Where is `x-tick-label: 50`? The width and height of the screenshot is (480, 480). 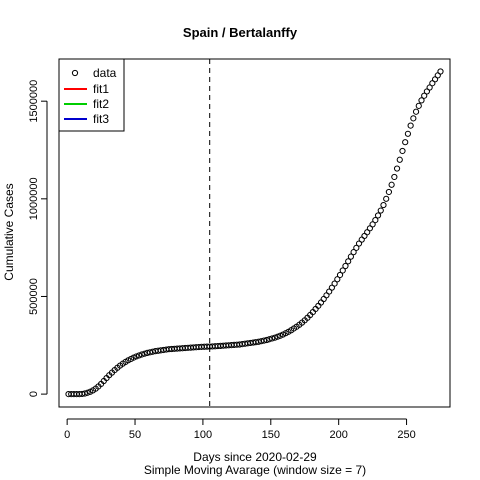
x-tick-label: 50 is located at coordinates (135, 435).